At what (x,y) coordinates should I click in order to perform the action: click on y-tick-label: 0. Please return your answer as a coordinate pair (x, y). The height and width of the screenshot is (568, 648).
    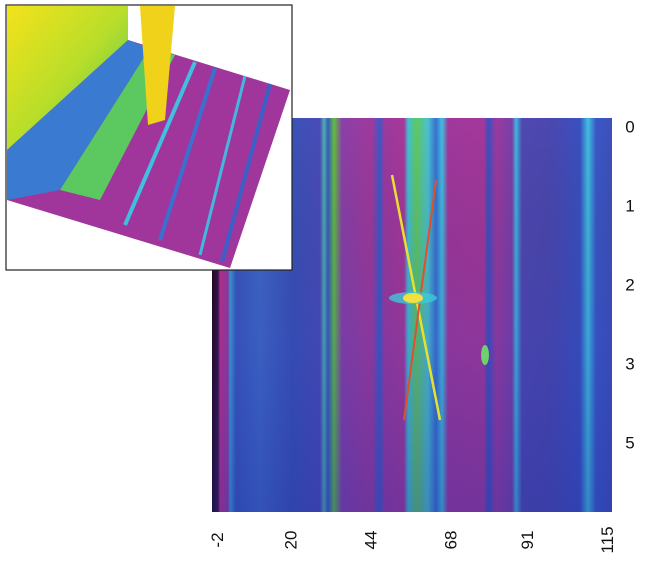
    Looking at the image, I should click on (629, 126).